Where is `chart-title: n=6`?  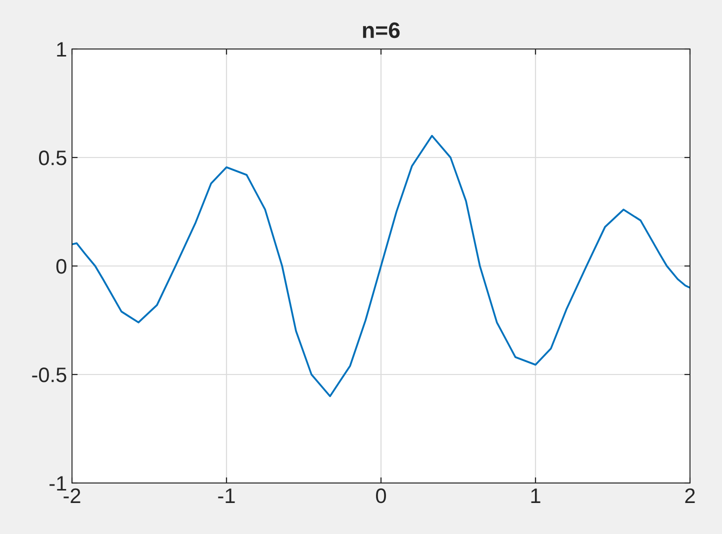
chart-title: n=6 is located at coordinates (381, 30).